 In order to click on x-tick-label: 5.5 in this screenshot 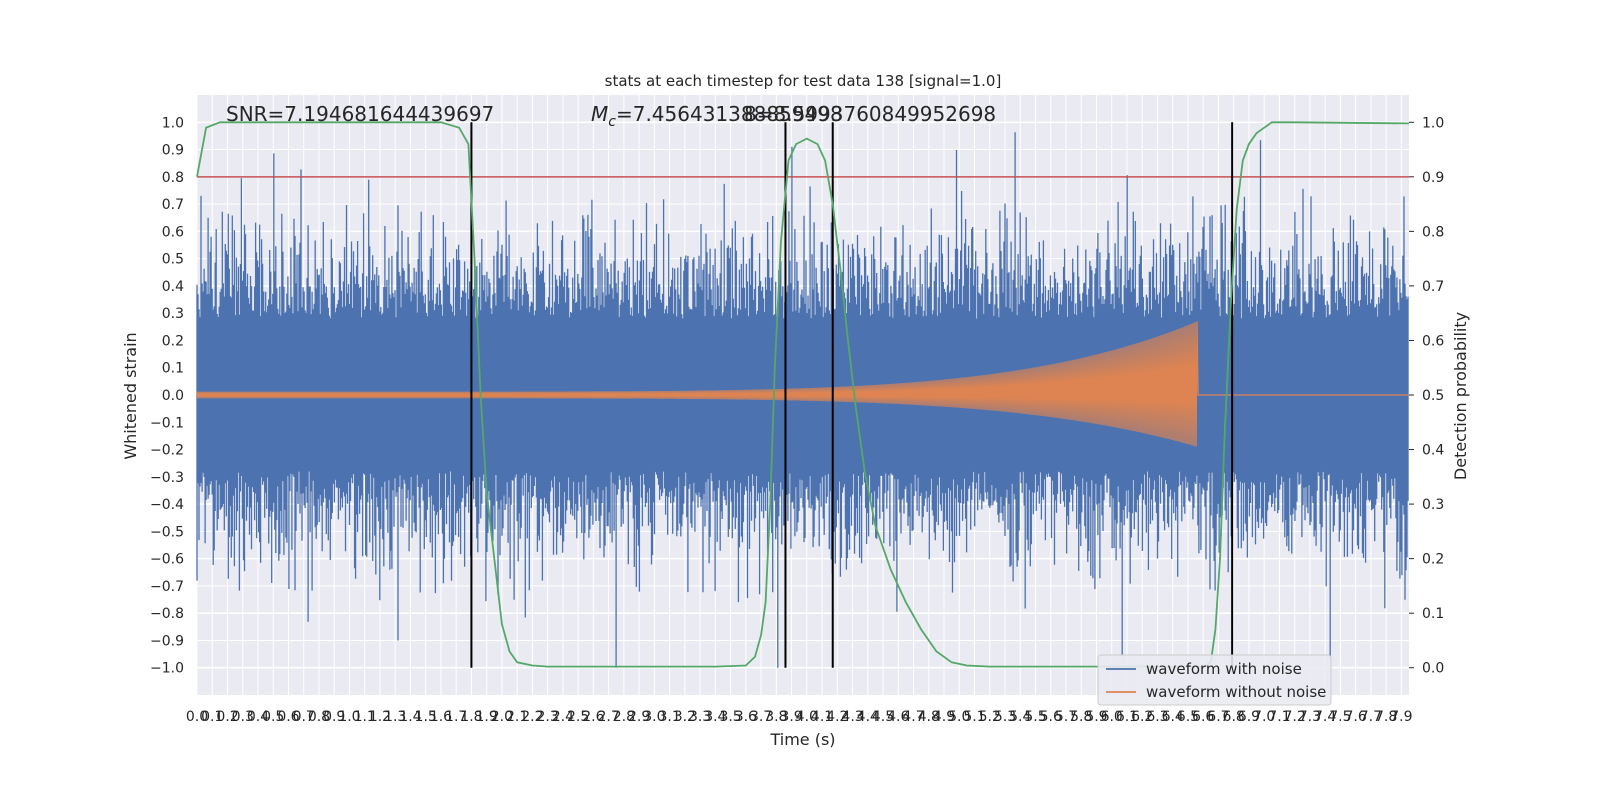, I will do `click(1035, 717)`.